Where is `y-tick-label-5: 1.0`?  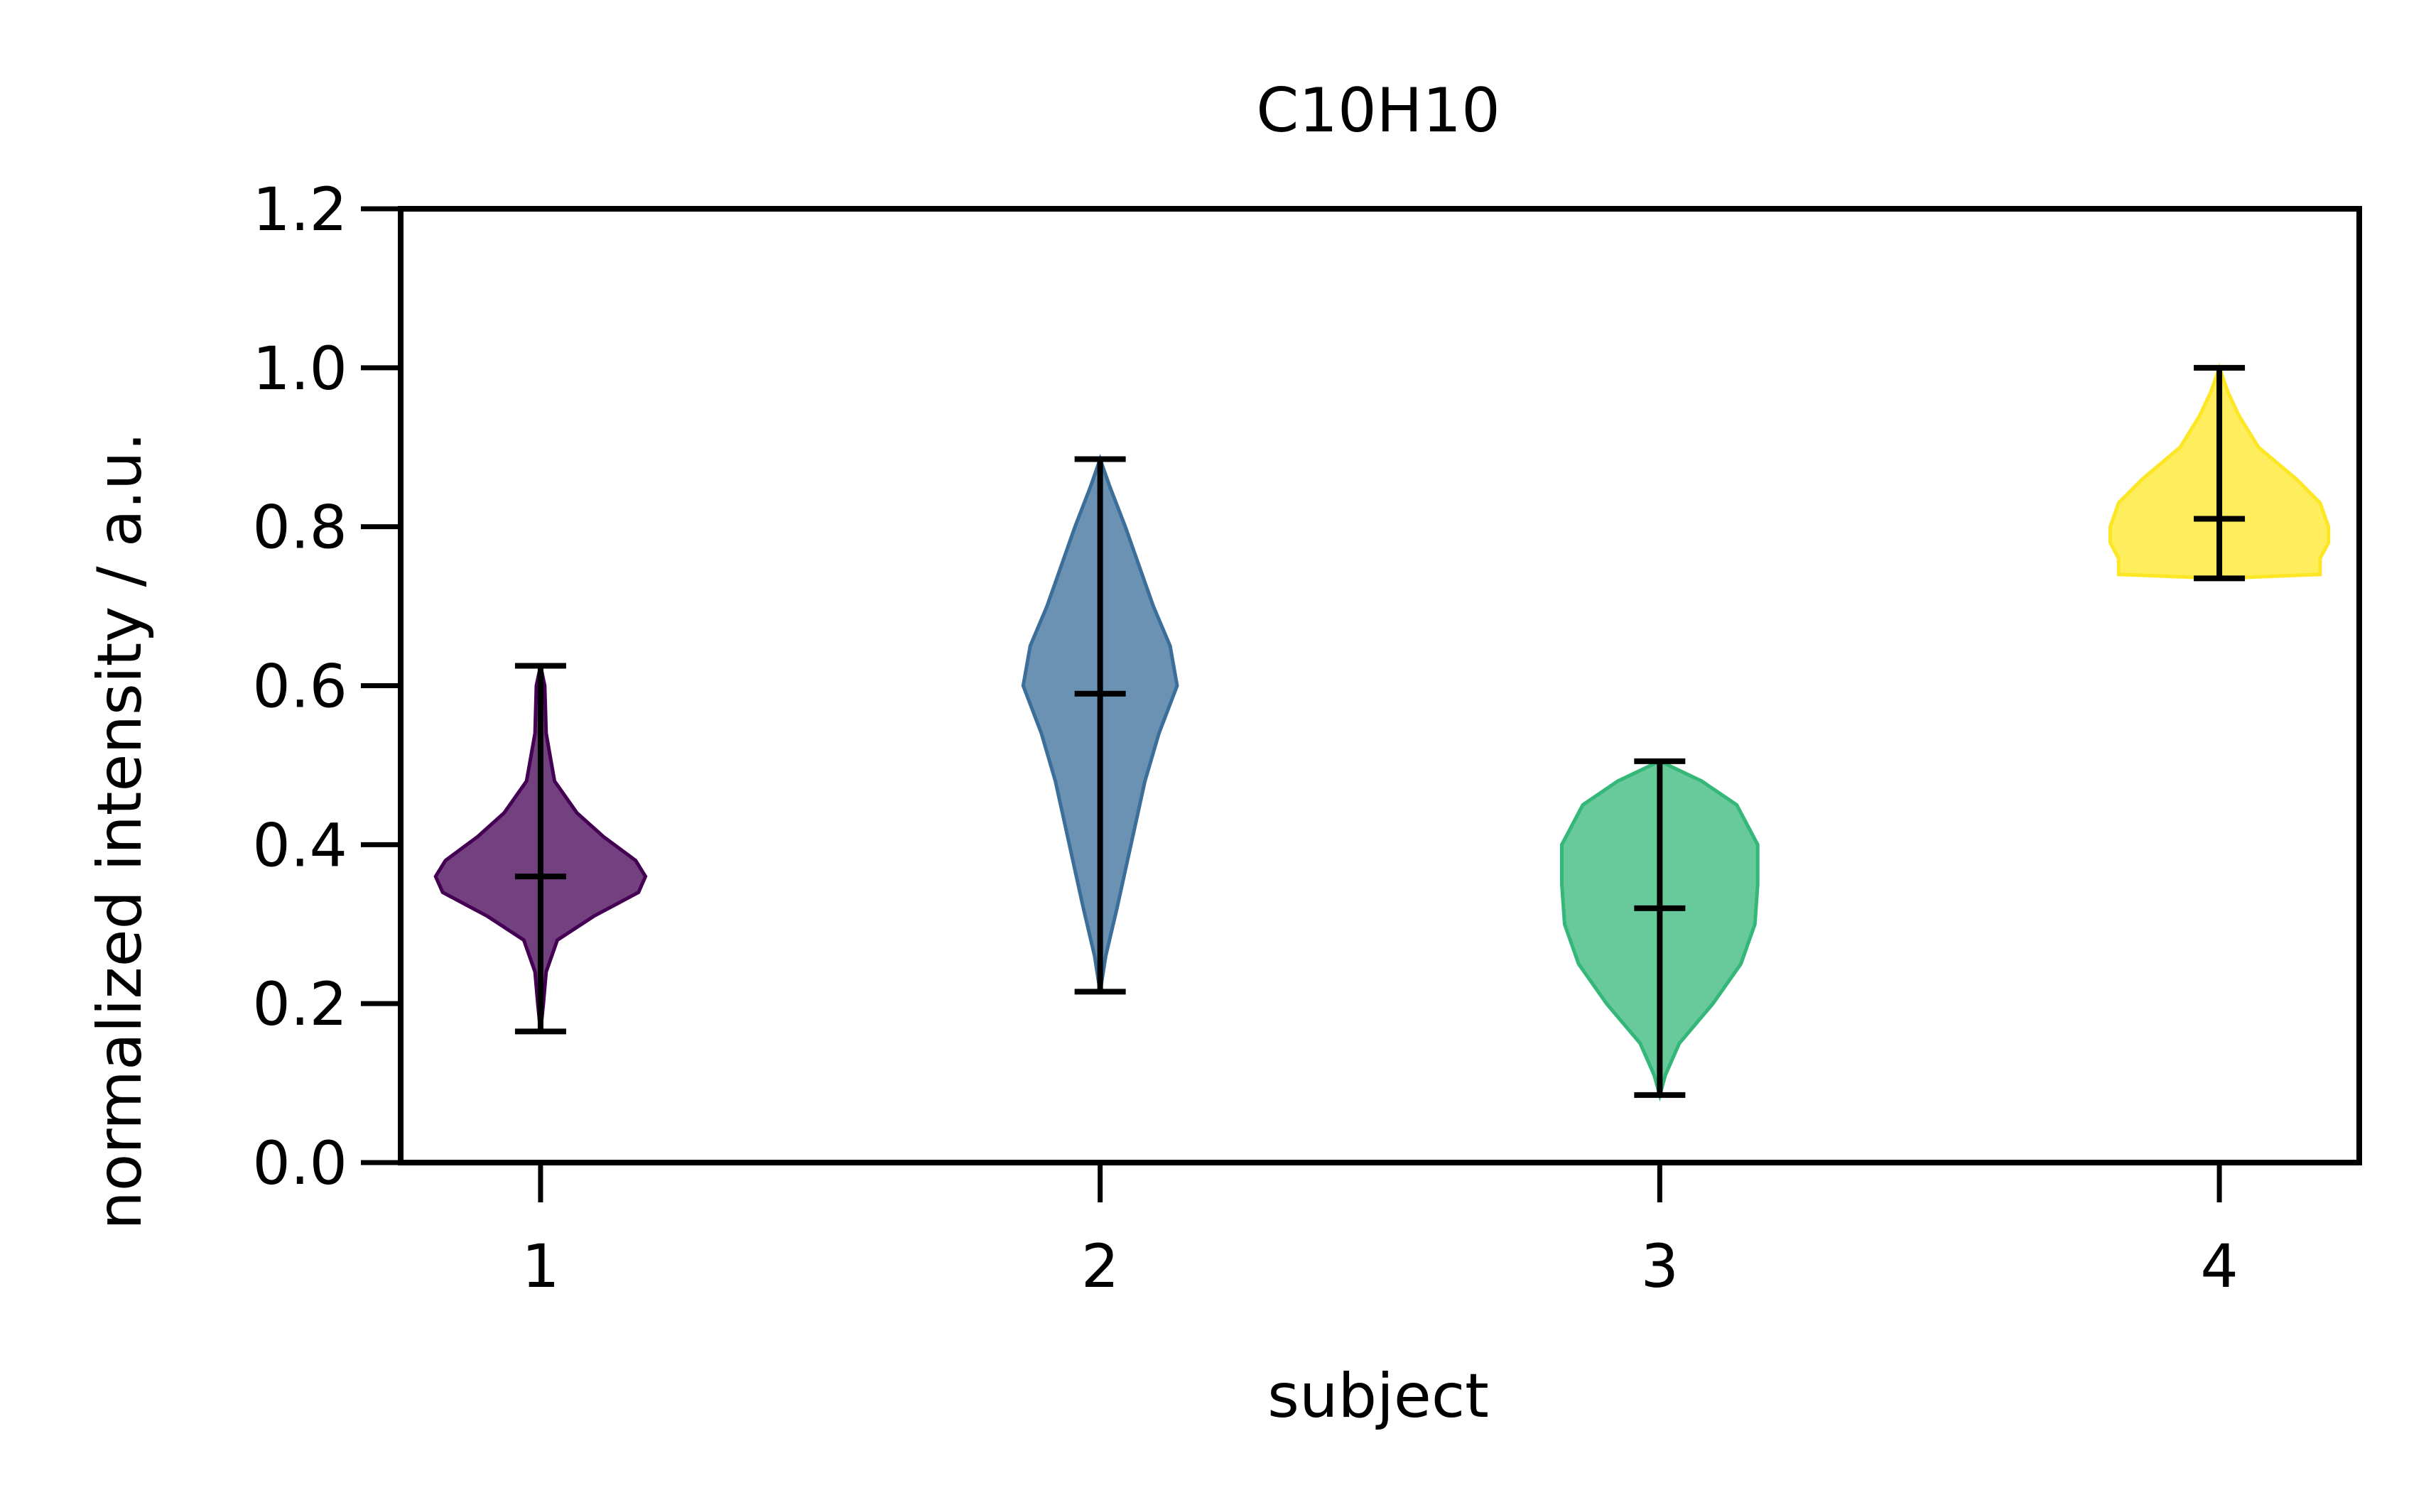 y-tick-label-5: 1.0 is located at coordinates (299, 369).